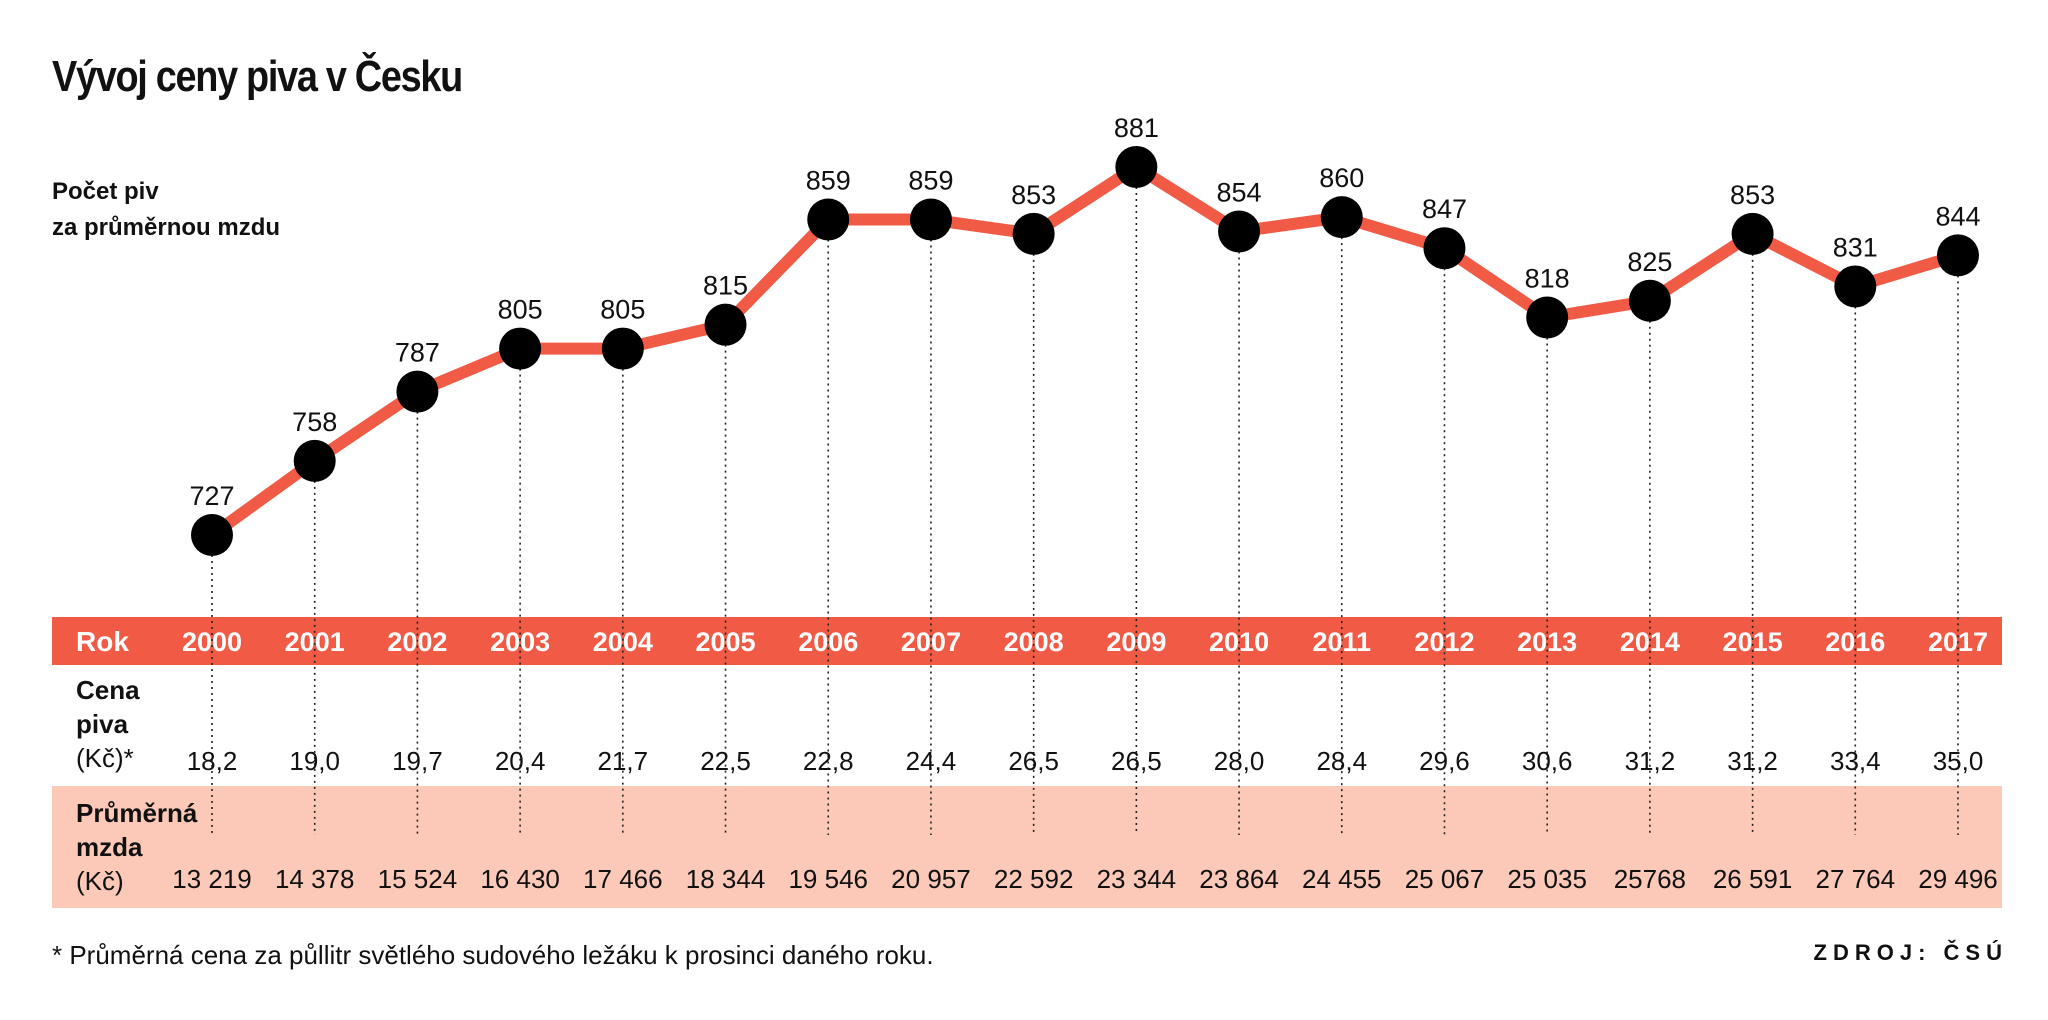  Describe the element at coordinates (211, 496) in the screenshot. I see `value-label-2000: 727` at that location.